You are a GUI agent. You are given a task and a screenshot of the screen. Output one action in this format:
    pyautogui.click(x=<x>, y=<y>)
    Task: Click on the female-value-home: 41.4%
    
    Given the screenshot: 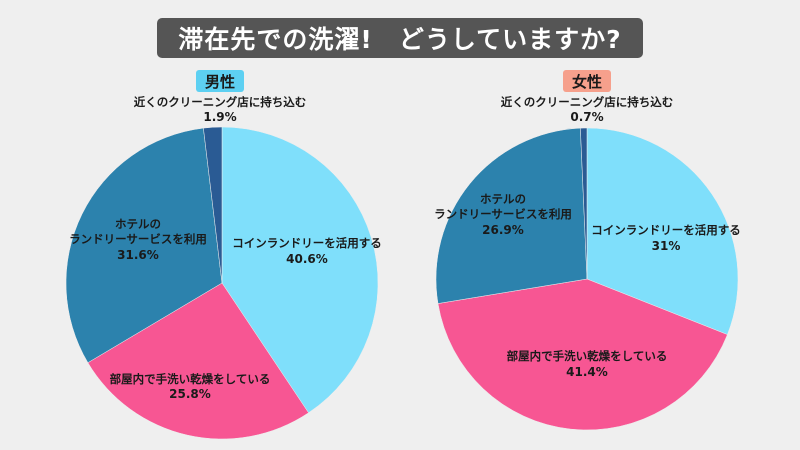 What is the action you would take?
    pyautogui.click(x=587, y=372)
    